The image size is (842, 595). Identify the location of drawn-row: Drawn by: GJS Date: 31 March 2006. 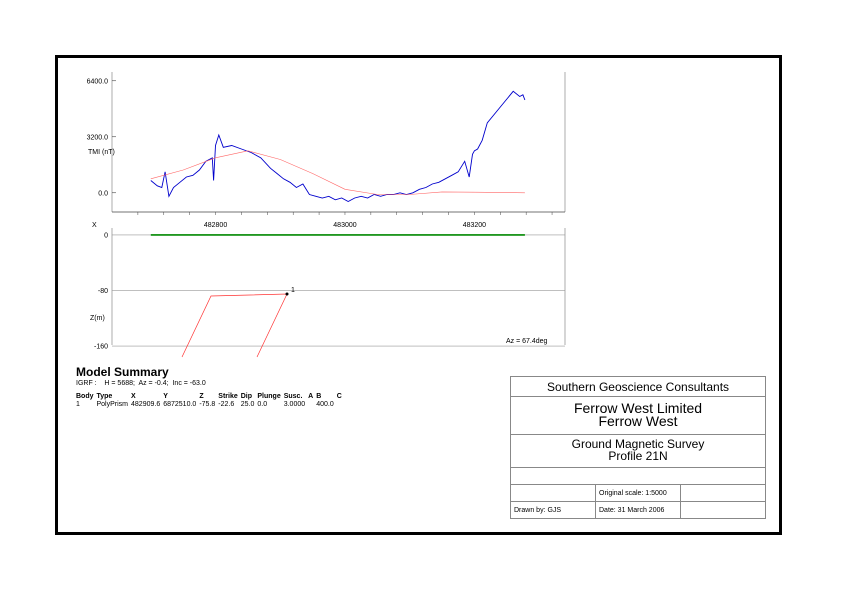
(638, 510).